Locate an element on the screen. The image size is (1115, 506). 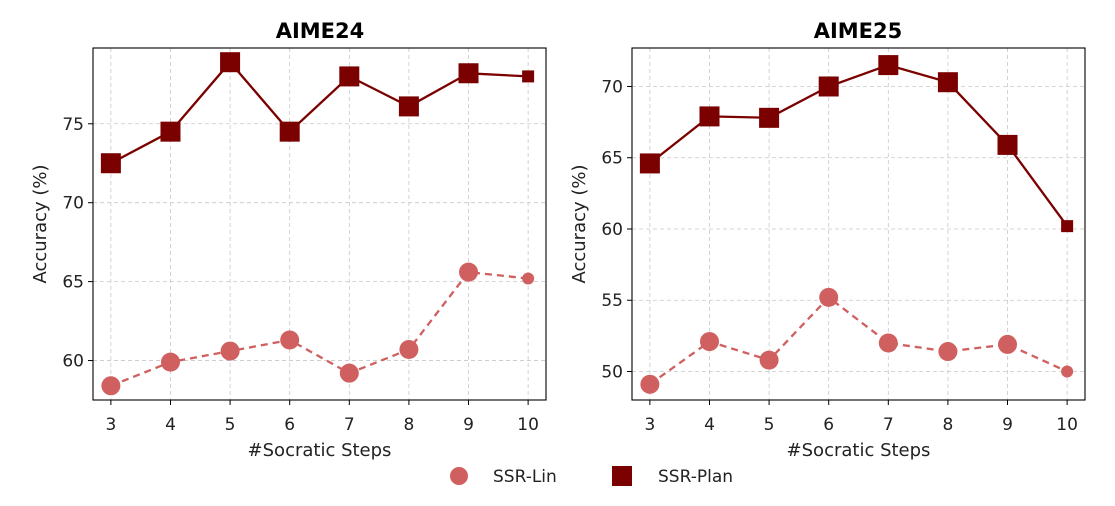
aime24-ytick-label: 60 is located at coordinates (73, 362).